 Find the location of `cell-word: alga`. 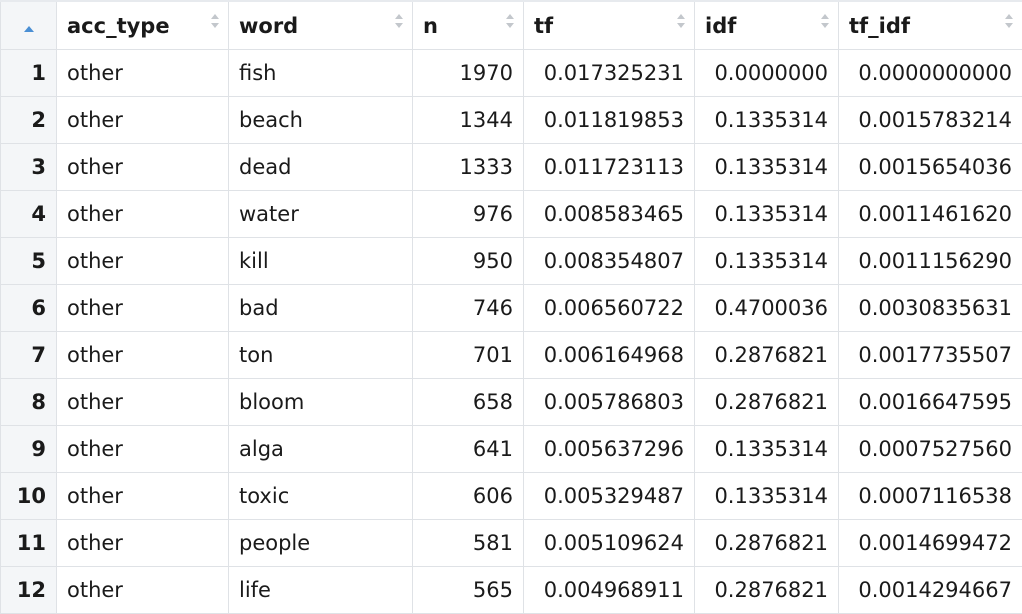

cell-word: alga is located at coordinates (320, 449).